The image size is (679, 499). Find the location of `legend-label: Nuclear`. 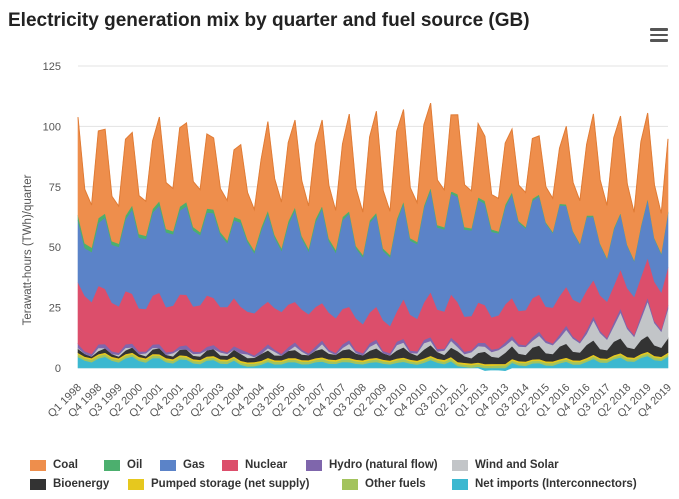

legend-label: Nuclear is located at coordinates (266, 465).